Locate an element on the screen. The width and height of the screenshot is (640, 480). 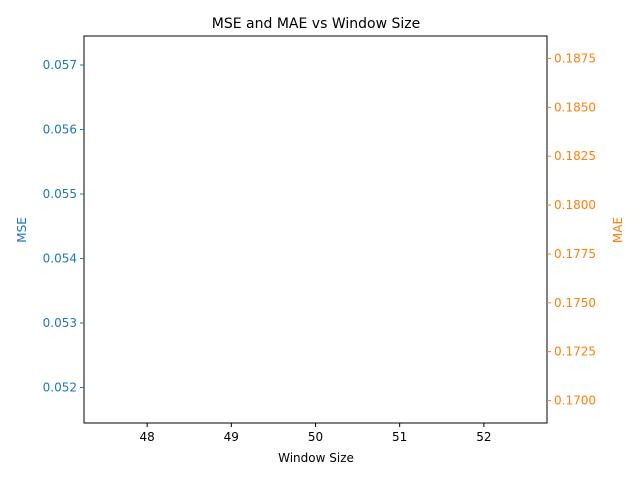
x-tick-label: 52 is located at coordinates (483, 437).